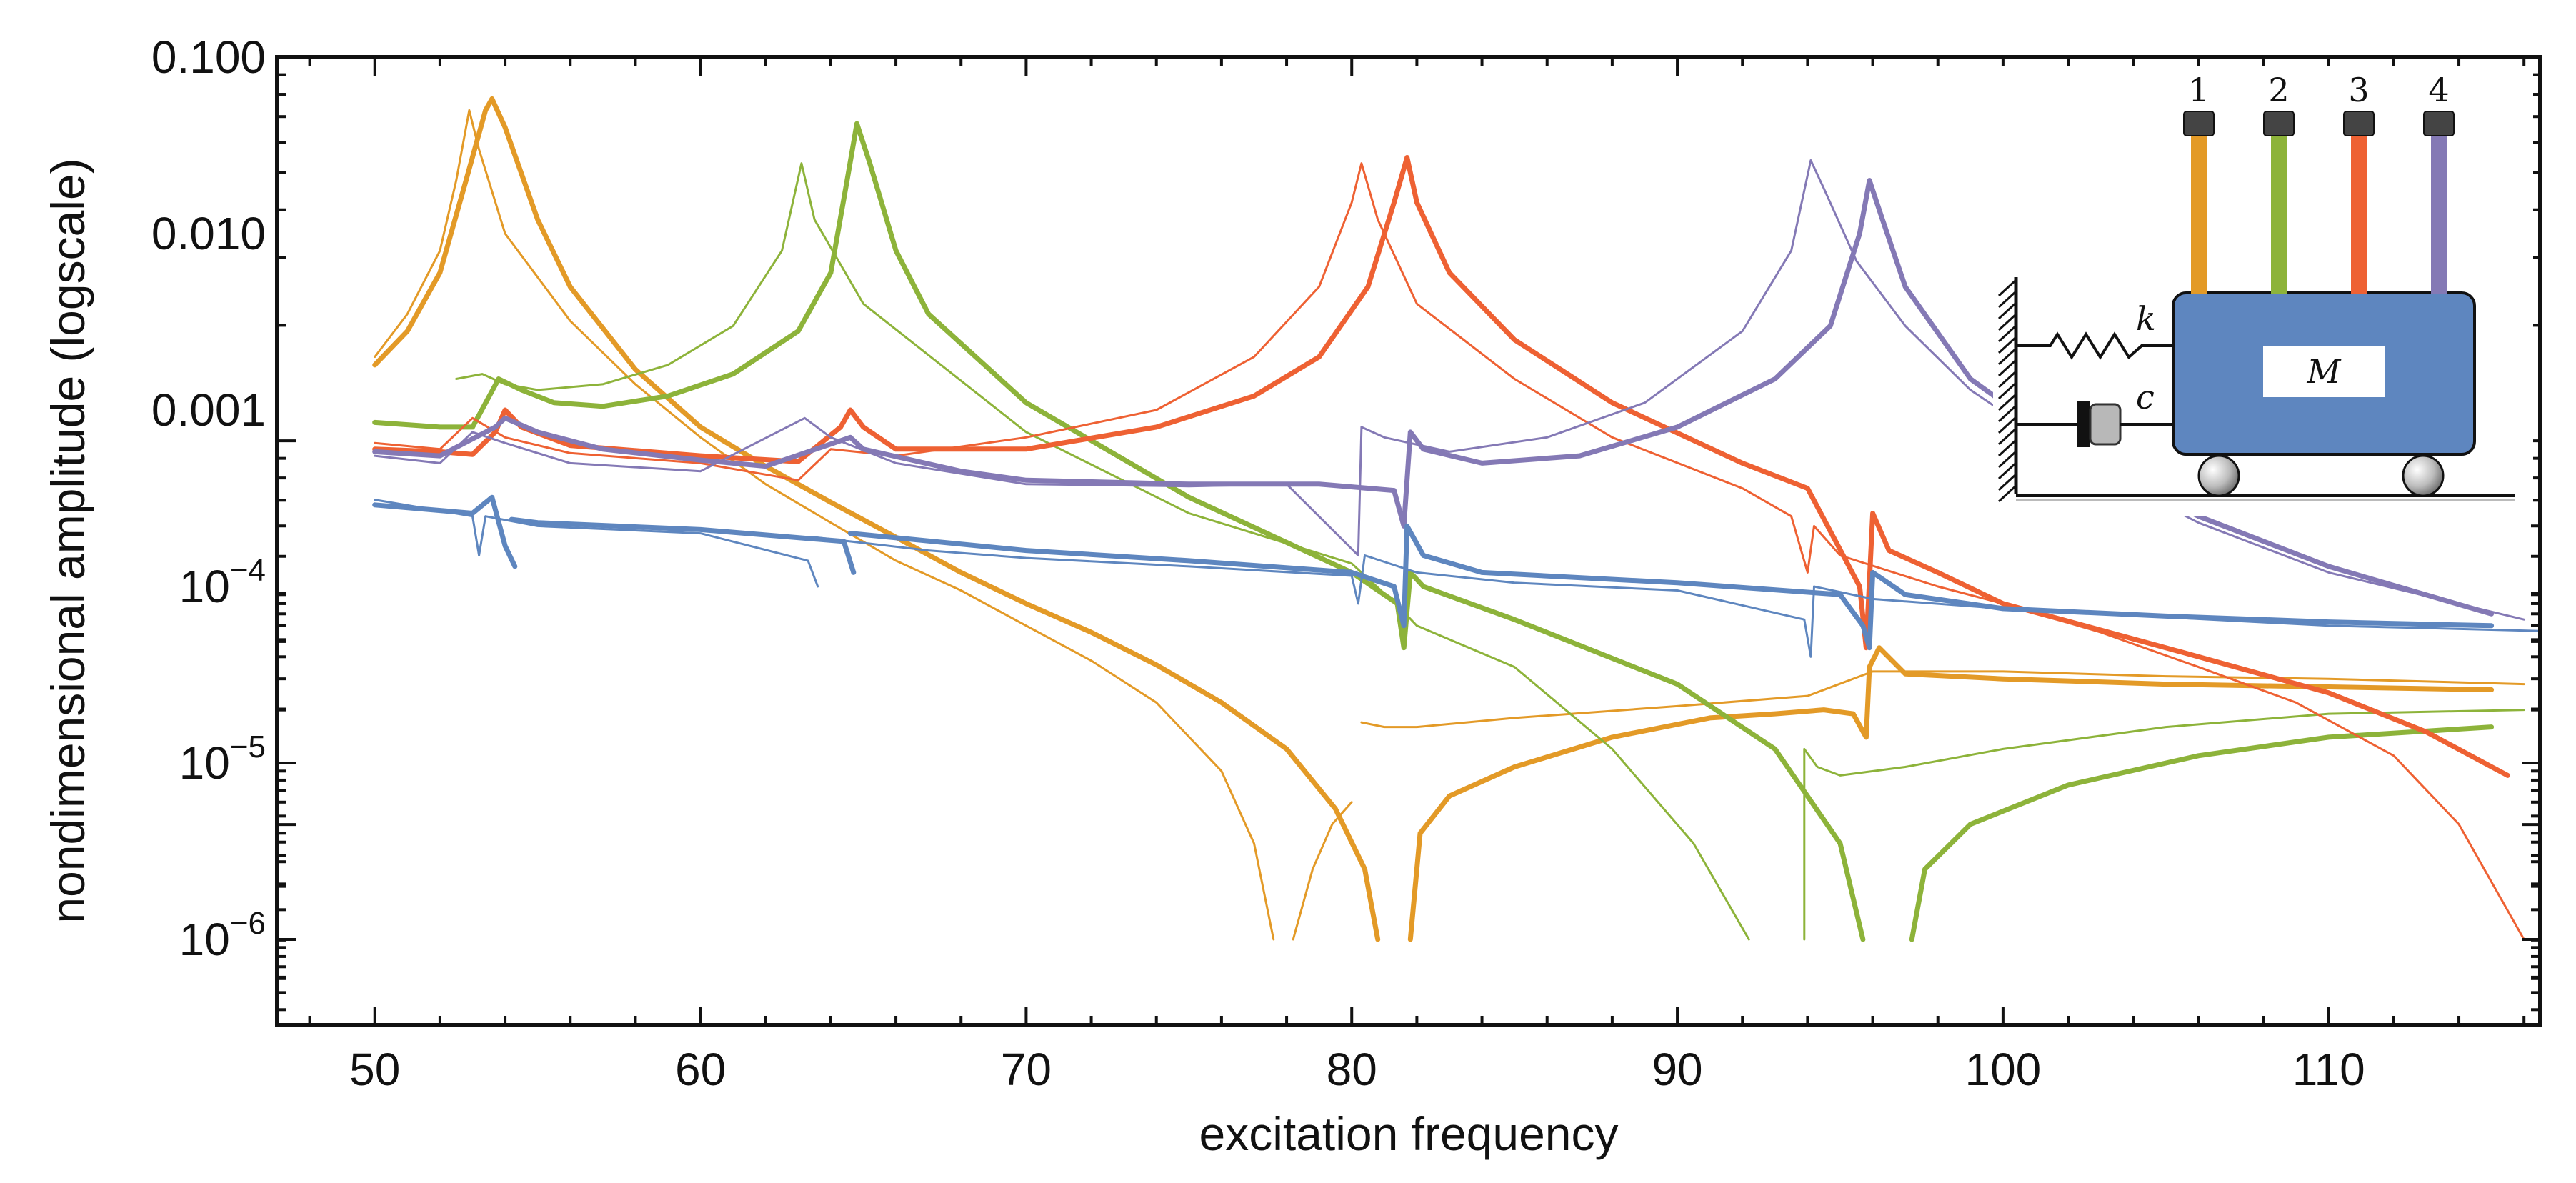 The width and height of the screenshot is (2576, 1183). Describe the element at coordinates (2218, 475) in the screenshot. I see `wheel-left` at that location.